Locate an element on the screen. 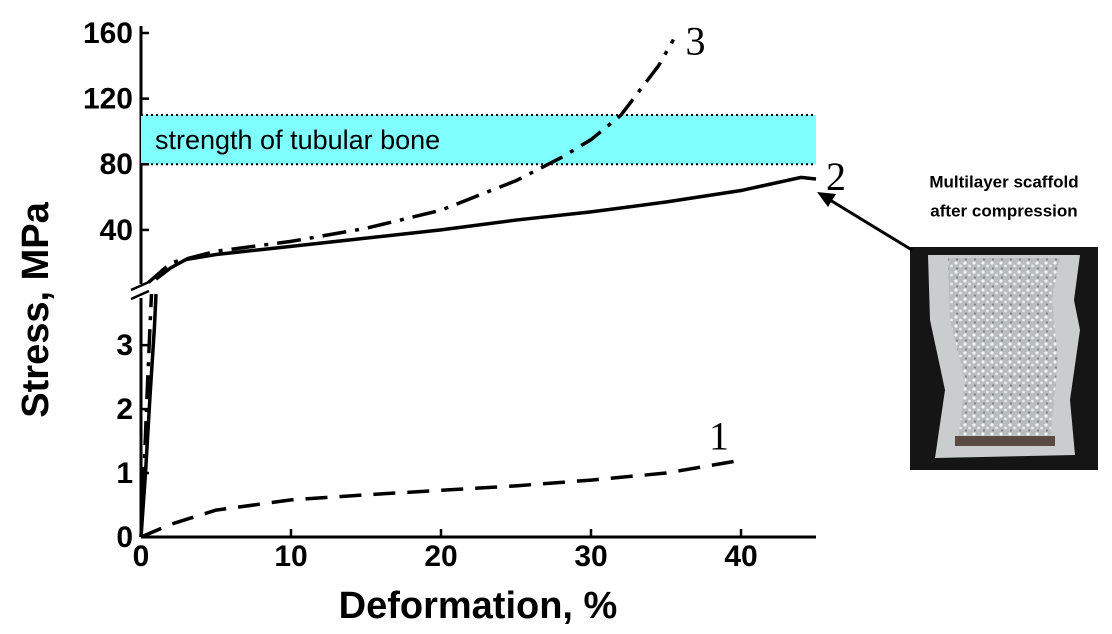 Image resolution: width=1112 pixels, height=634 pixels. curve-label: 1 is located at coordinates (719, 435).